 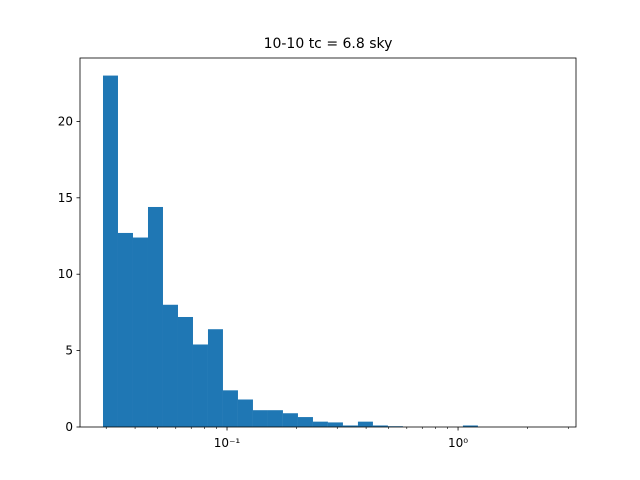 I want to click on x-tick-label: 10⁻¹, so click(x=227, y=443).